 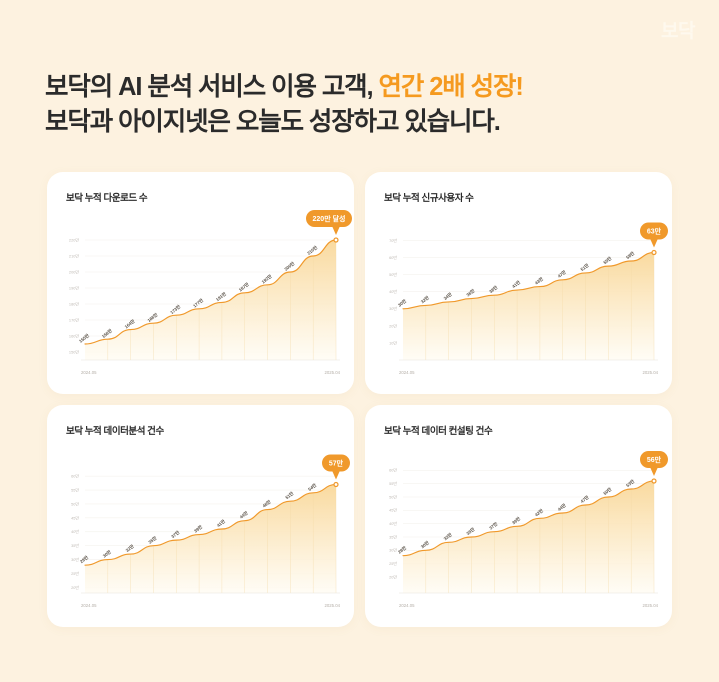 What do you see at coordinates (538, 280) in the screenshot?
I see `svg-text: 43만` at bounding box center [538, 280].